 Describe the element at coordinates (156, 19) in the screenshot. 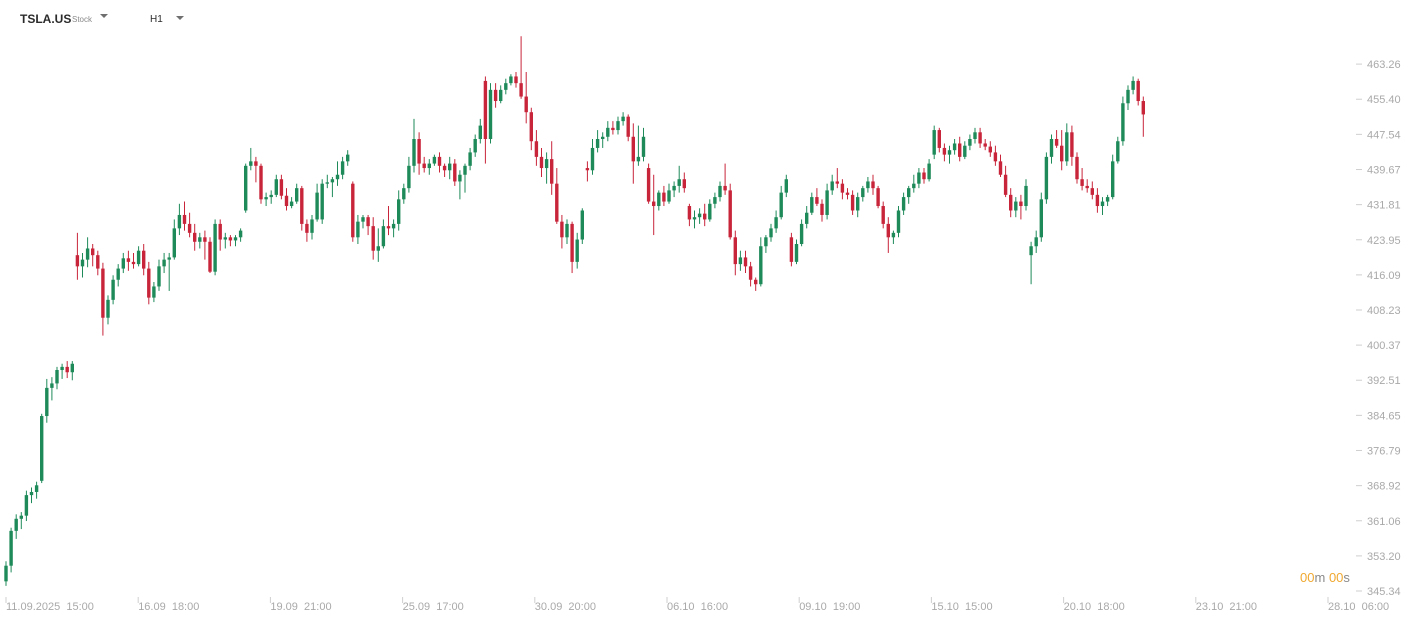

I see `timeframe-label: H1` at that location.